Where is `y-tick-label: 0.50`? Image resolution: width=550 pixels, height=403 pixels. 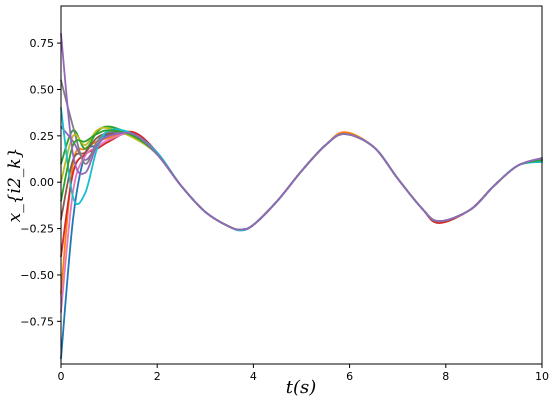
y-tick-label: 0.50 is located at coordinates (42, 89).